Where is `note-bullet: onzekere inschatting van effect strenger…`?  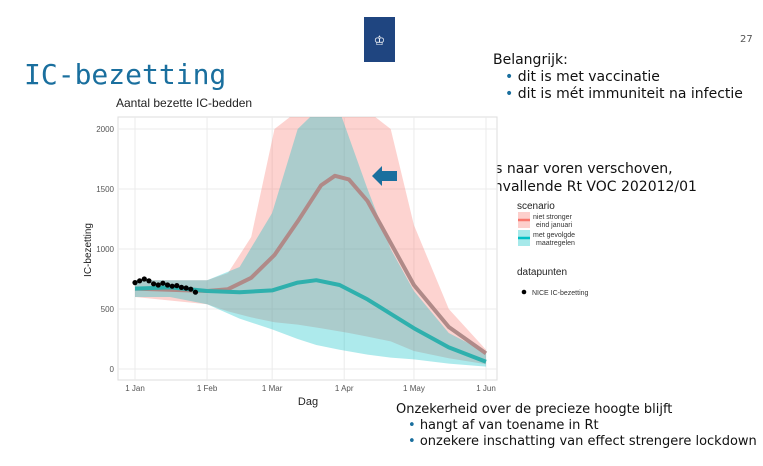 note-bullet: onzekere inschatting van effect strenger… is located at coordinates (582, 442).